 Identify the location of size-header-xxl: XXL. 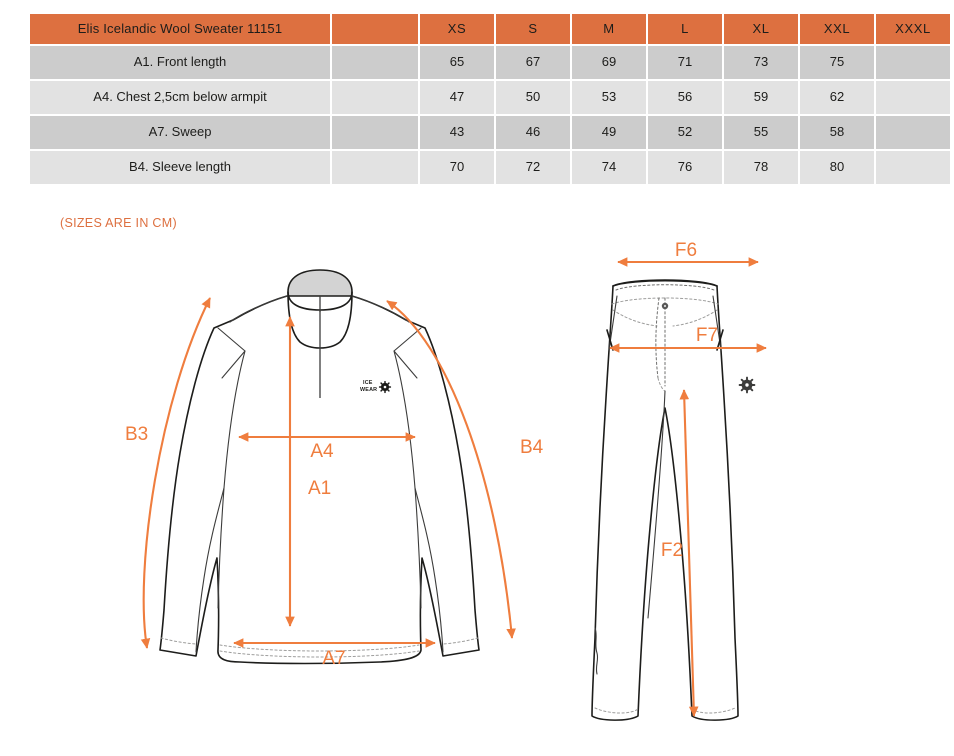
(837, 29).